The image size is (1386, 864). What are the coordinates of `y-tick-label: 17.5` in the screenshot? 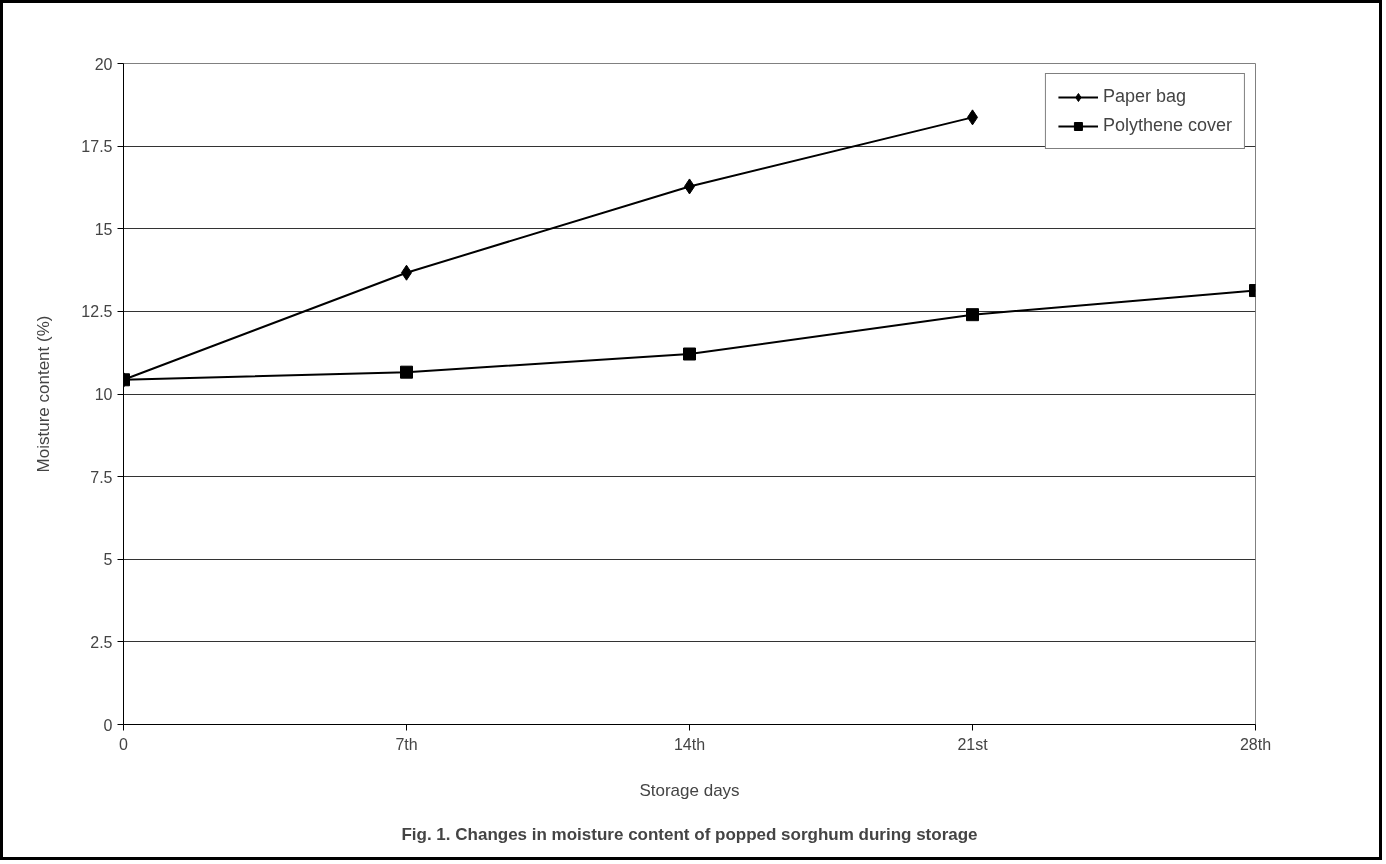 It's located at (97, 147).